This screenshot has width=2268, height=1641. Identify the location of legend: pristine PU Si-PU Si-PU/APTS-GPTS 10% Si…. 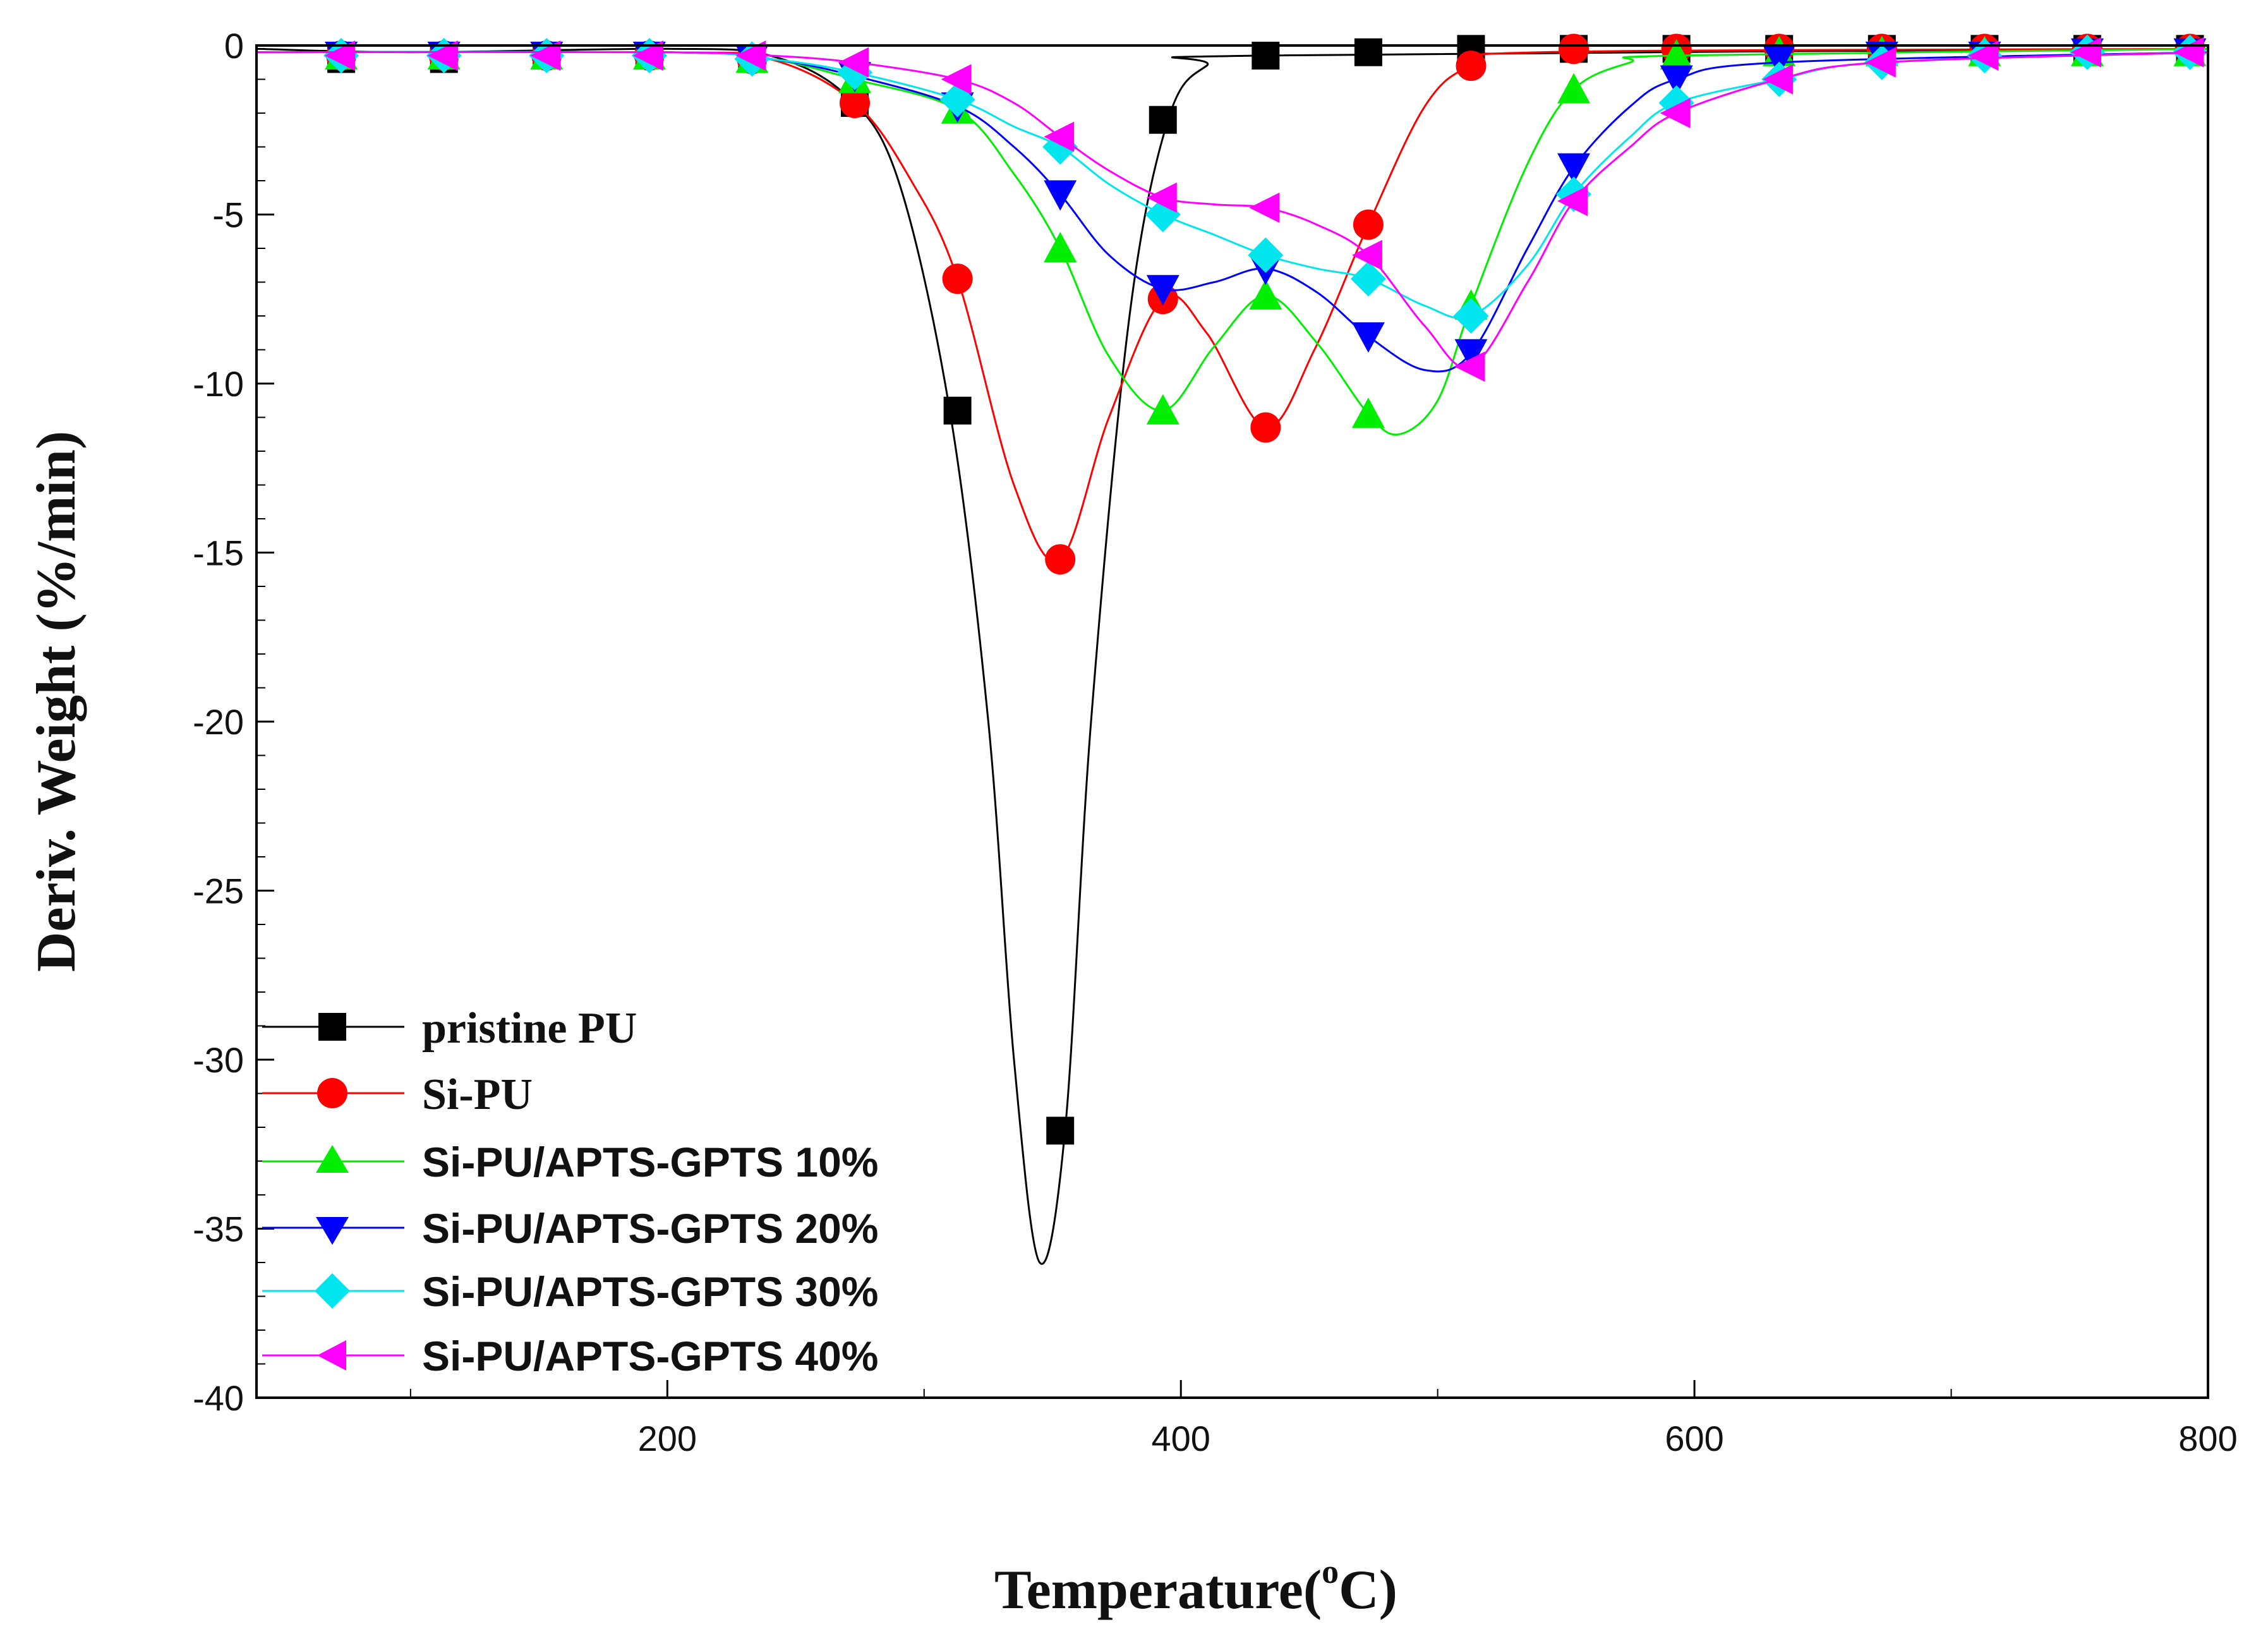
(570, 1191).